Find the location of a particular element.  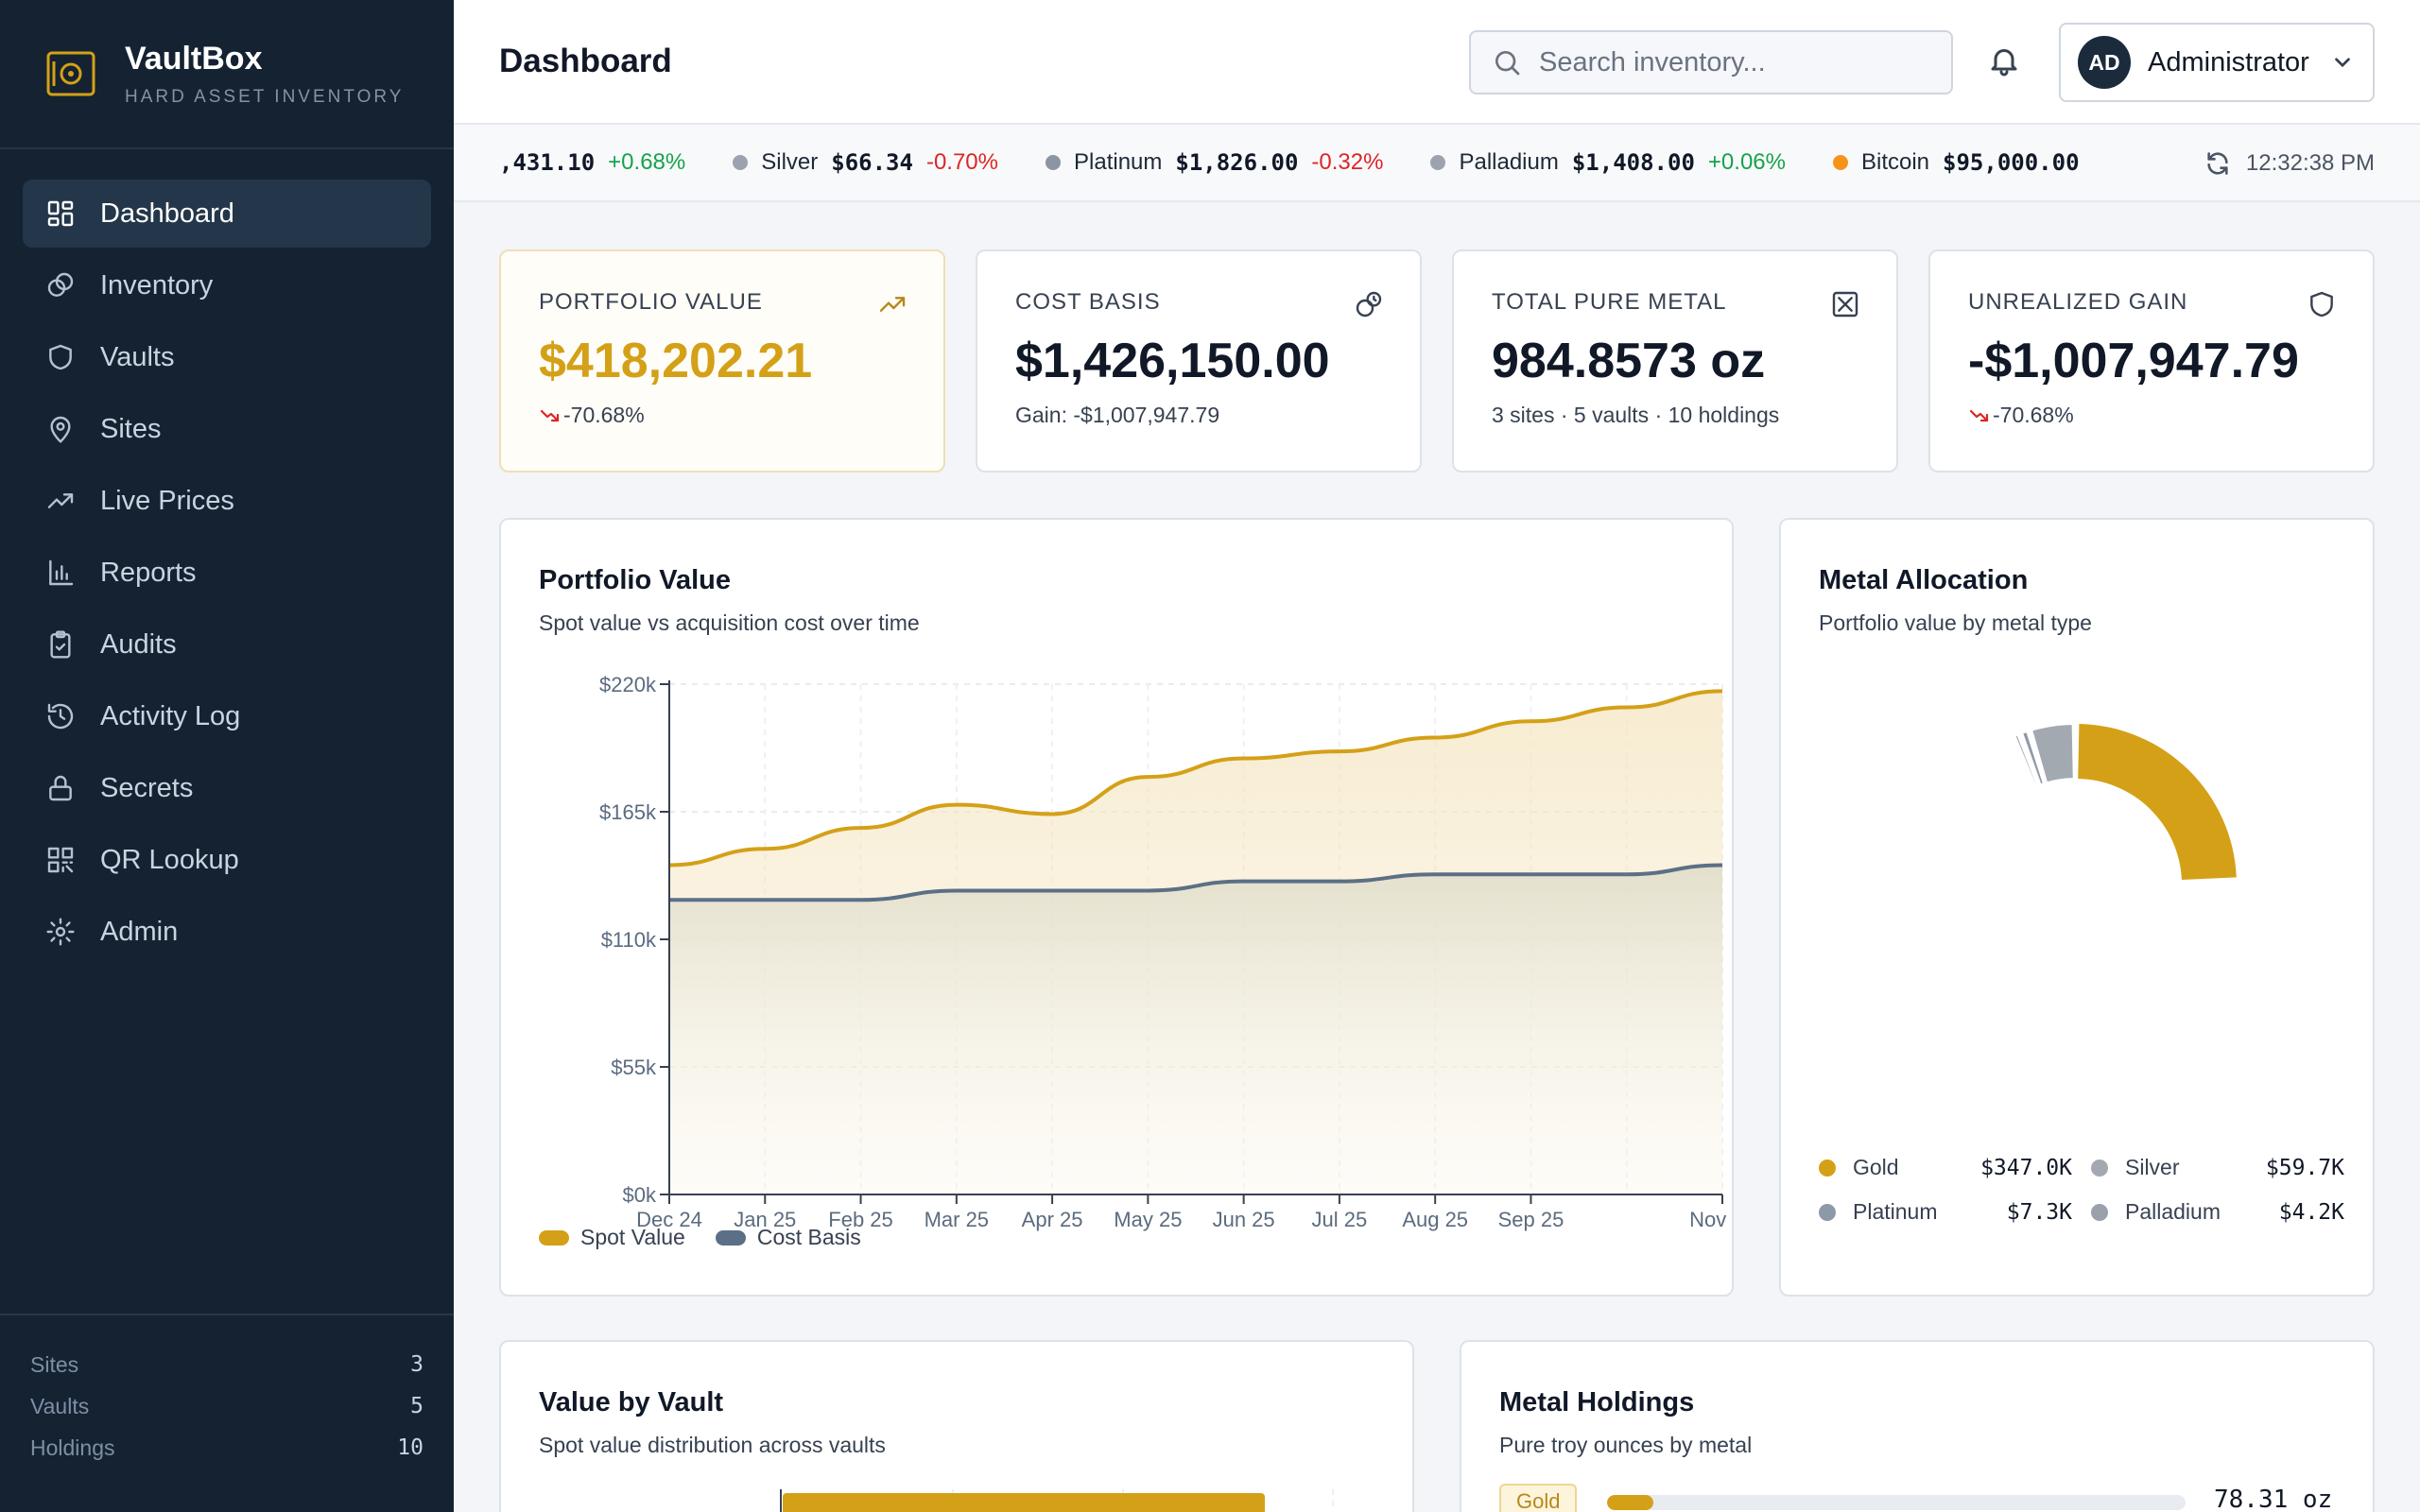

allocation-legend-silver: Silver $59.7K is located at coordinates (2217, 1167).